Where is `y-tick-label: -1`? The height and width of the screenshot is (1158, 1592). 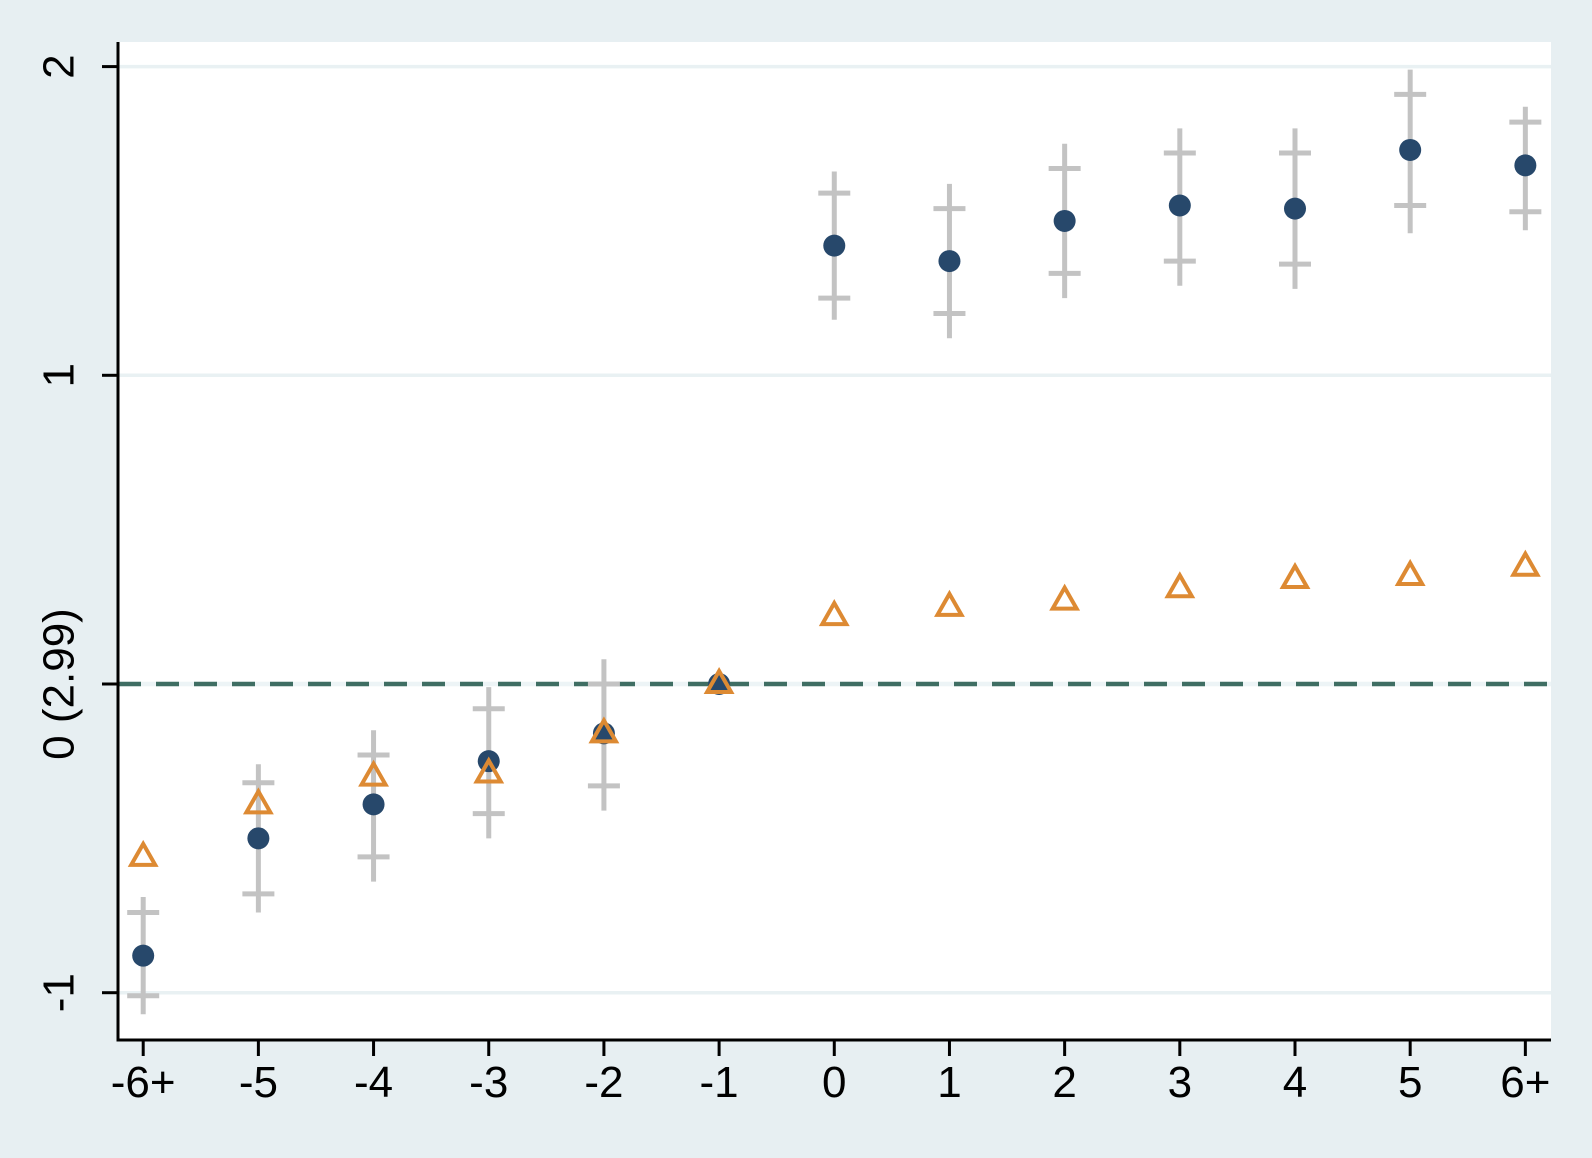
y-tick-label: -1 is located at coordinates (59, 992).